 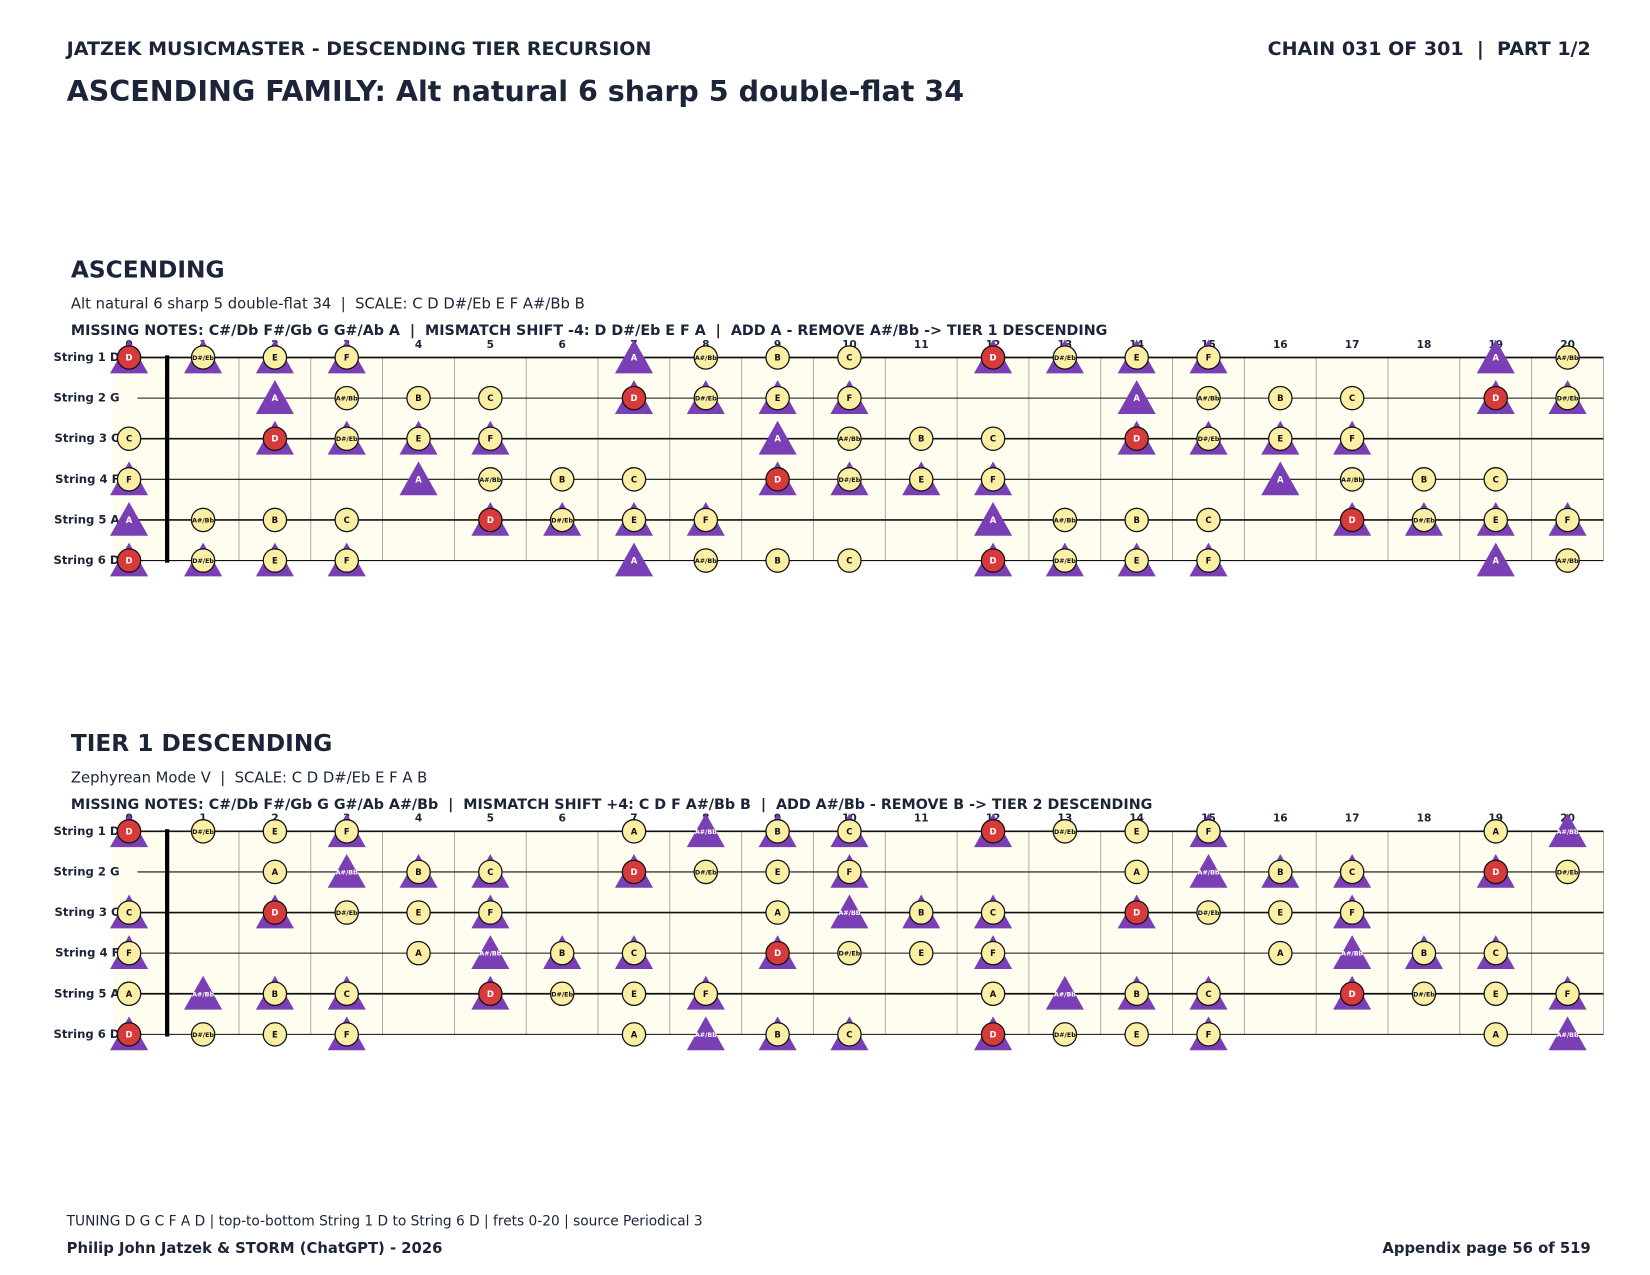 What do you see at coordinates (148, 269) in the screenshot?
I see `panel-heading: ASCENDING` at bounding box center [148, 269].